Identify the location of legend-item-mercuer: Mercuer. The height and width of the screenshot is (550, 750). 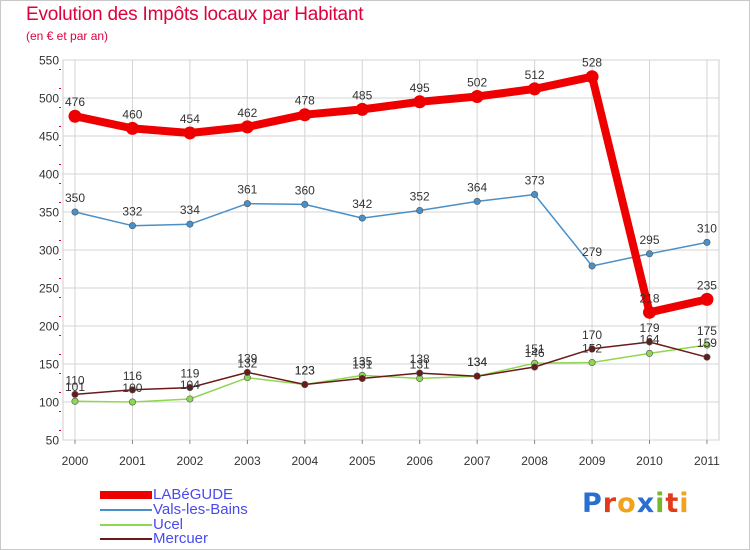
(154, 538).